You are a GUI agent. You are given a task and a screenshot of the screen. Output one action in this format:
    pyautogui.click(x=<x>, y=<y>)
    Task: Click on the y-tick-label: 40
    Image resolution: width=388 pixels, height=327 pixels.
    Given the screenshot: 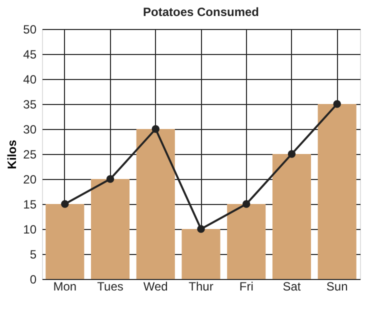 What is the action you would take?
    pyautogui.click(x=30, y=79)
    